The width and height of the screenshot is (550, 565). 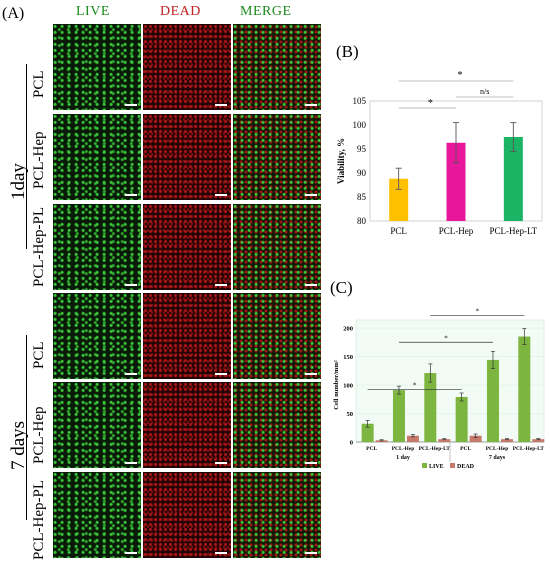 What do you see at coordinates (348, 357) in the screenshot?
I see `y-tick-label: 150` at bounding box center [348, 357].